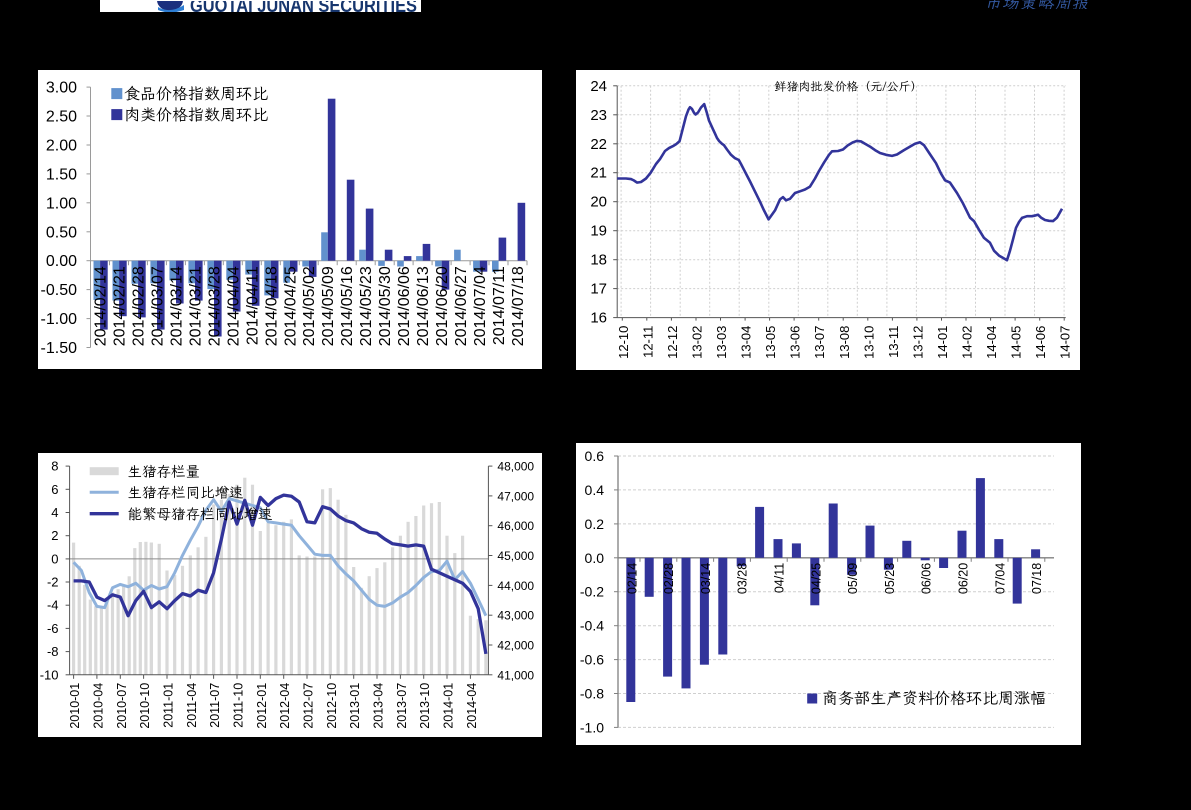 The image size is (1191, 810). I want to click on svg-text: 46,000, so click(515, 526).